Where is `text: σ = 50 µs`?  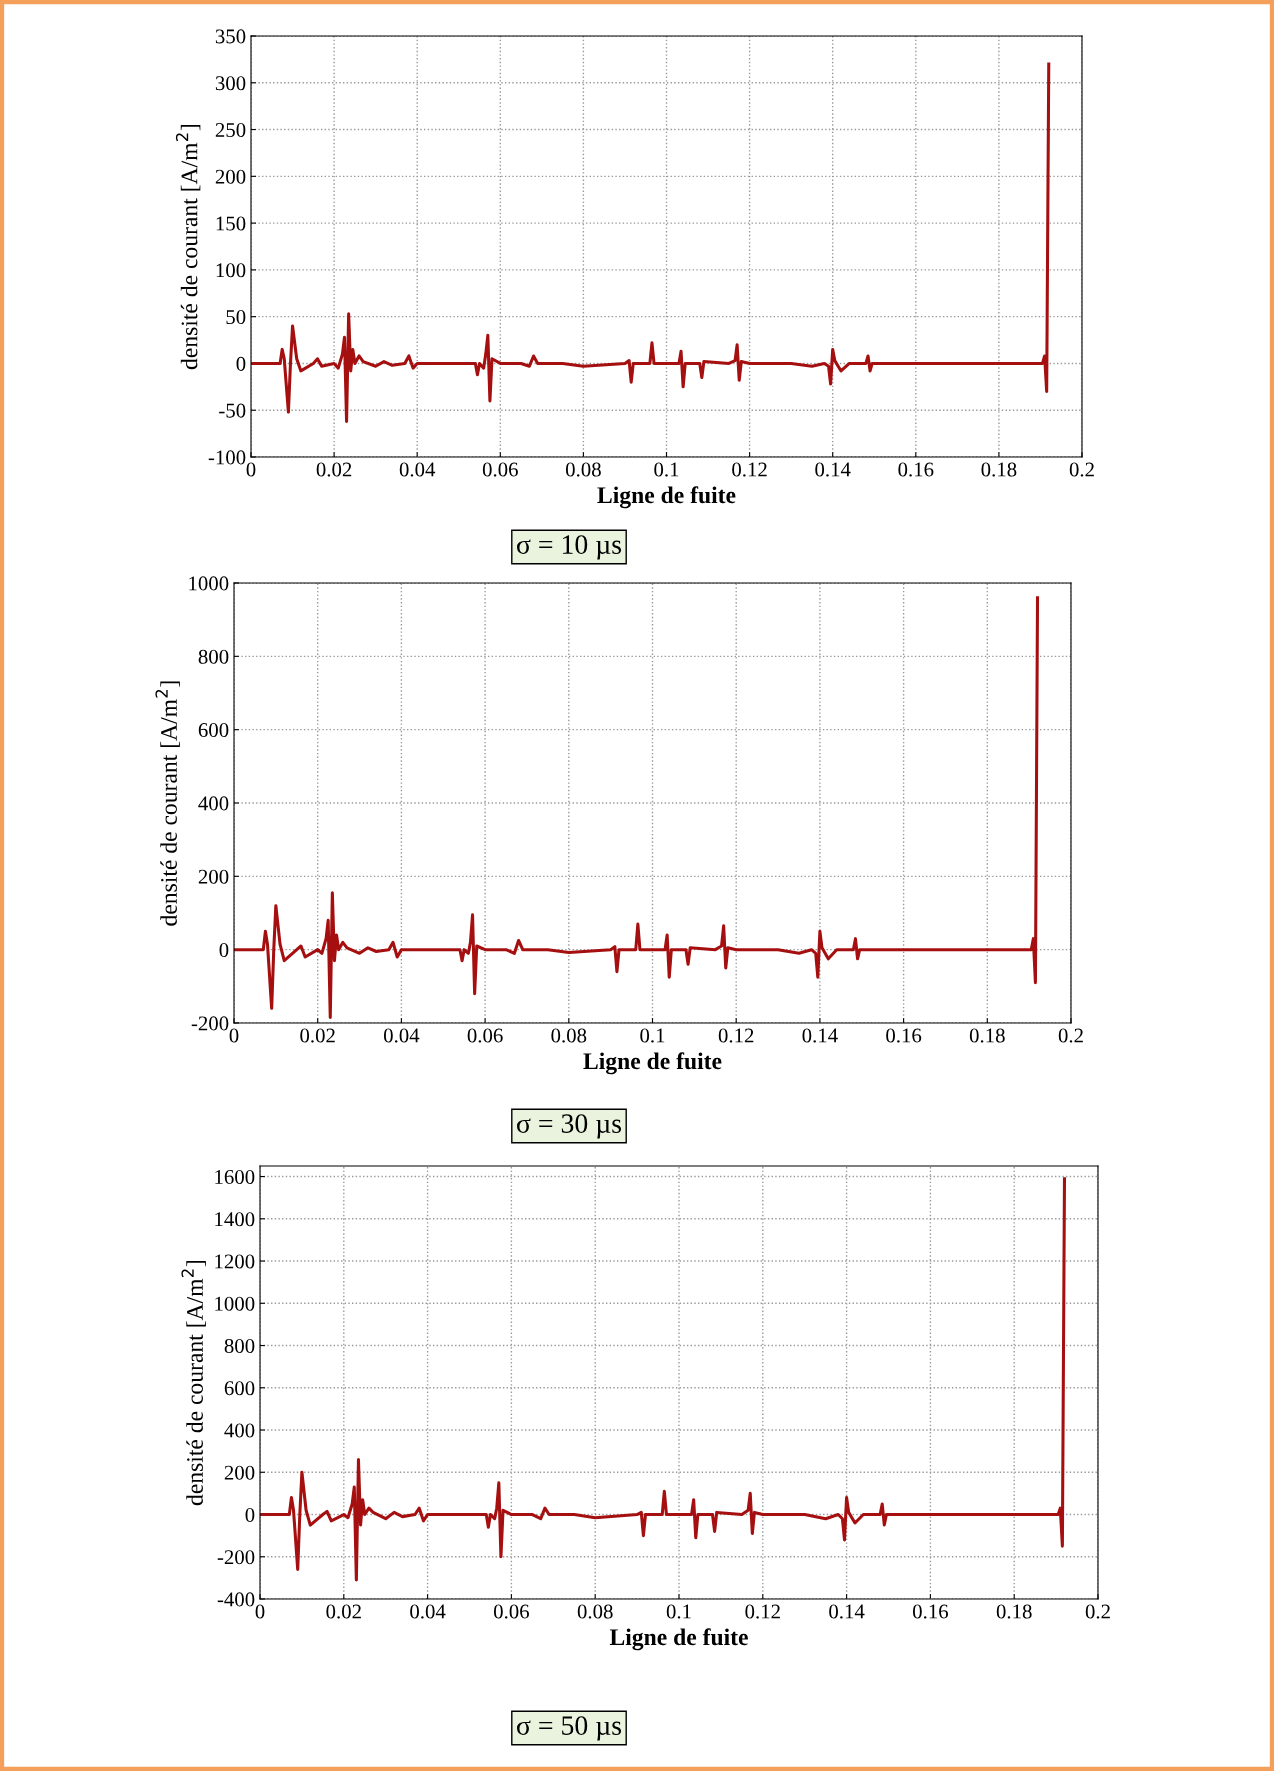
text: σ = 50 µs is located at coordinates (569, 1728).